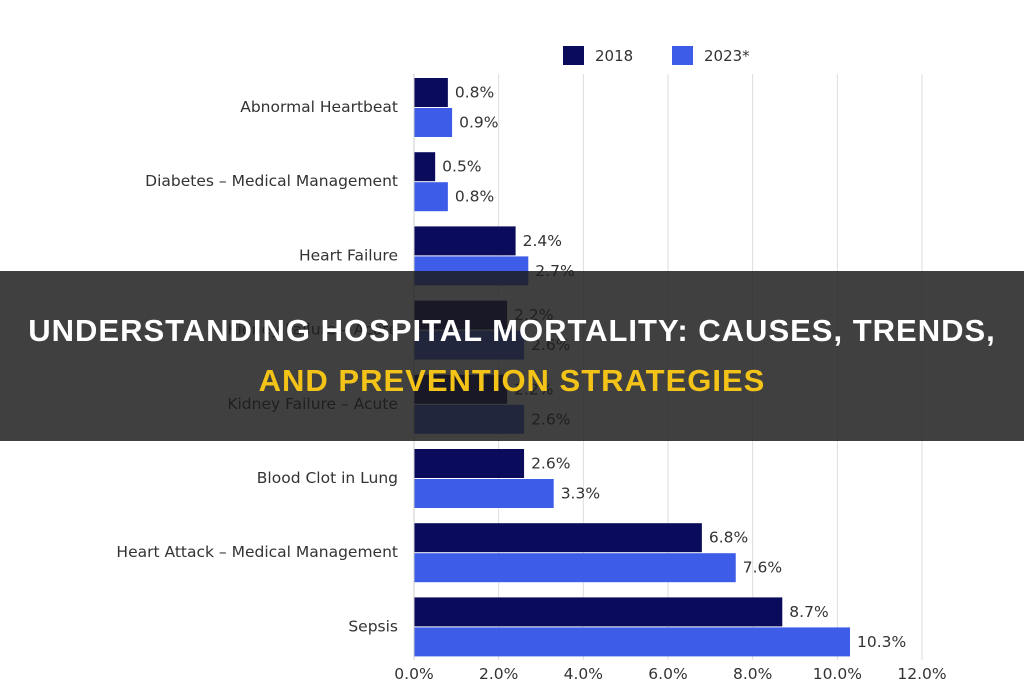  What do you see at coordinates (580, 494) in the screenshot?
I see `value-label: 3.3%` at bounding box center [580, 494].